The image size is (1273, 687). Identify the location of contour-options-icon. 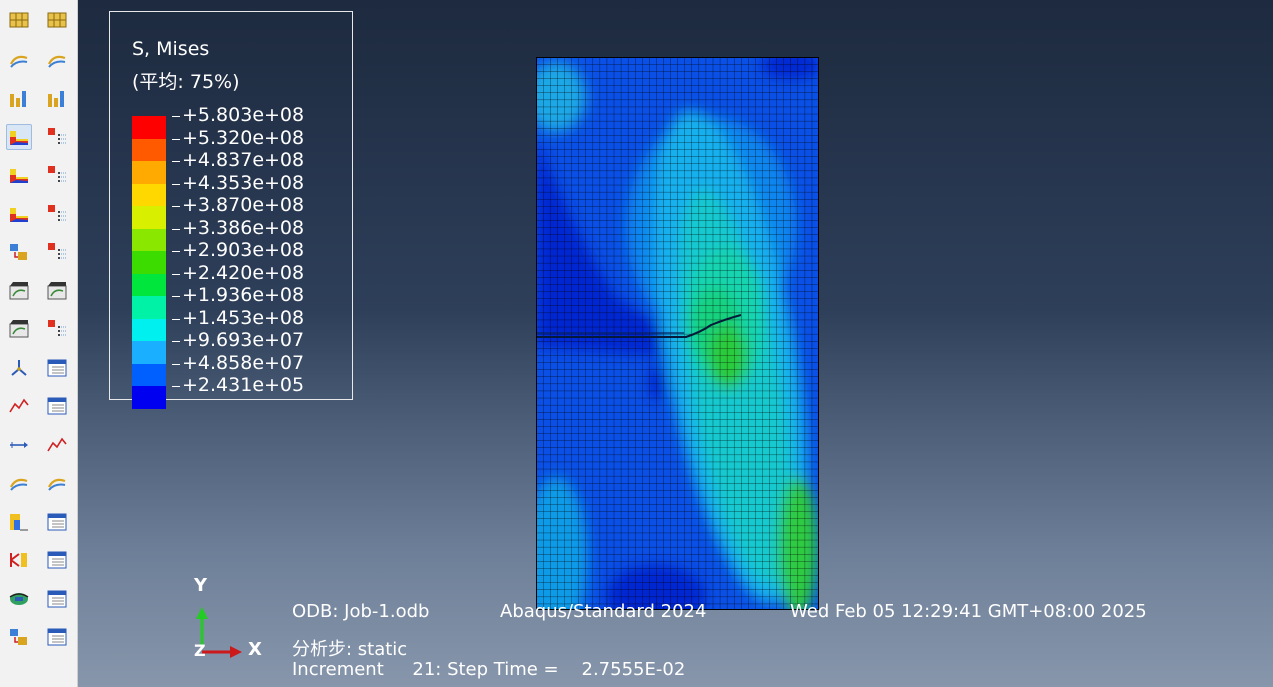
(57, 137).